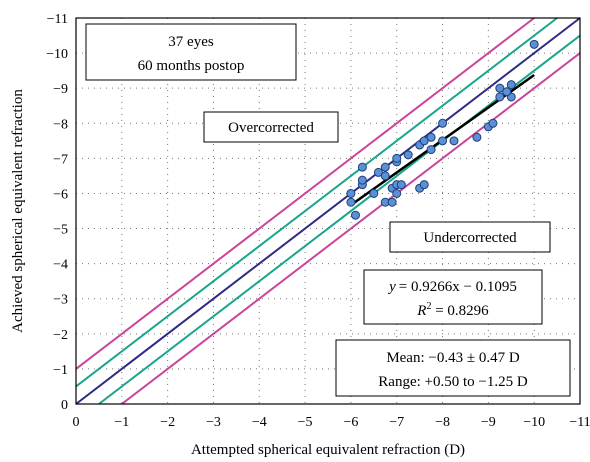 The height and width of the screenshot is (462, 590). Describe the element at coordinates (57, 54) in the screenshot. I see `y-tick-label: −10` at that location.